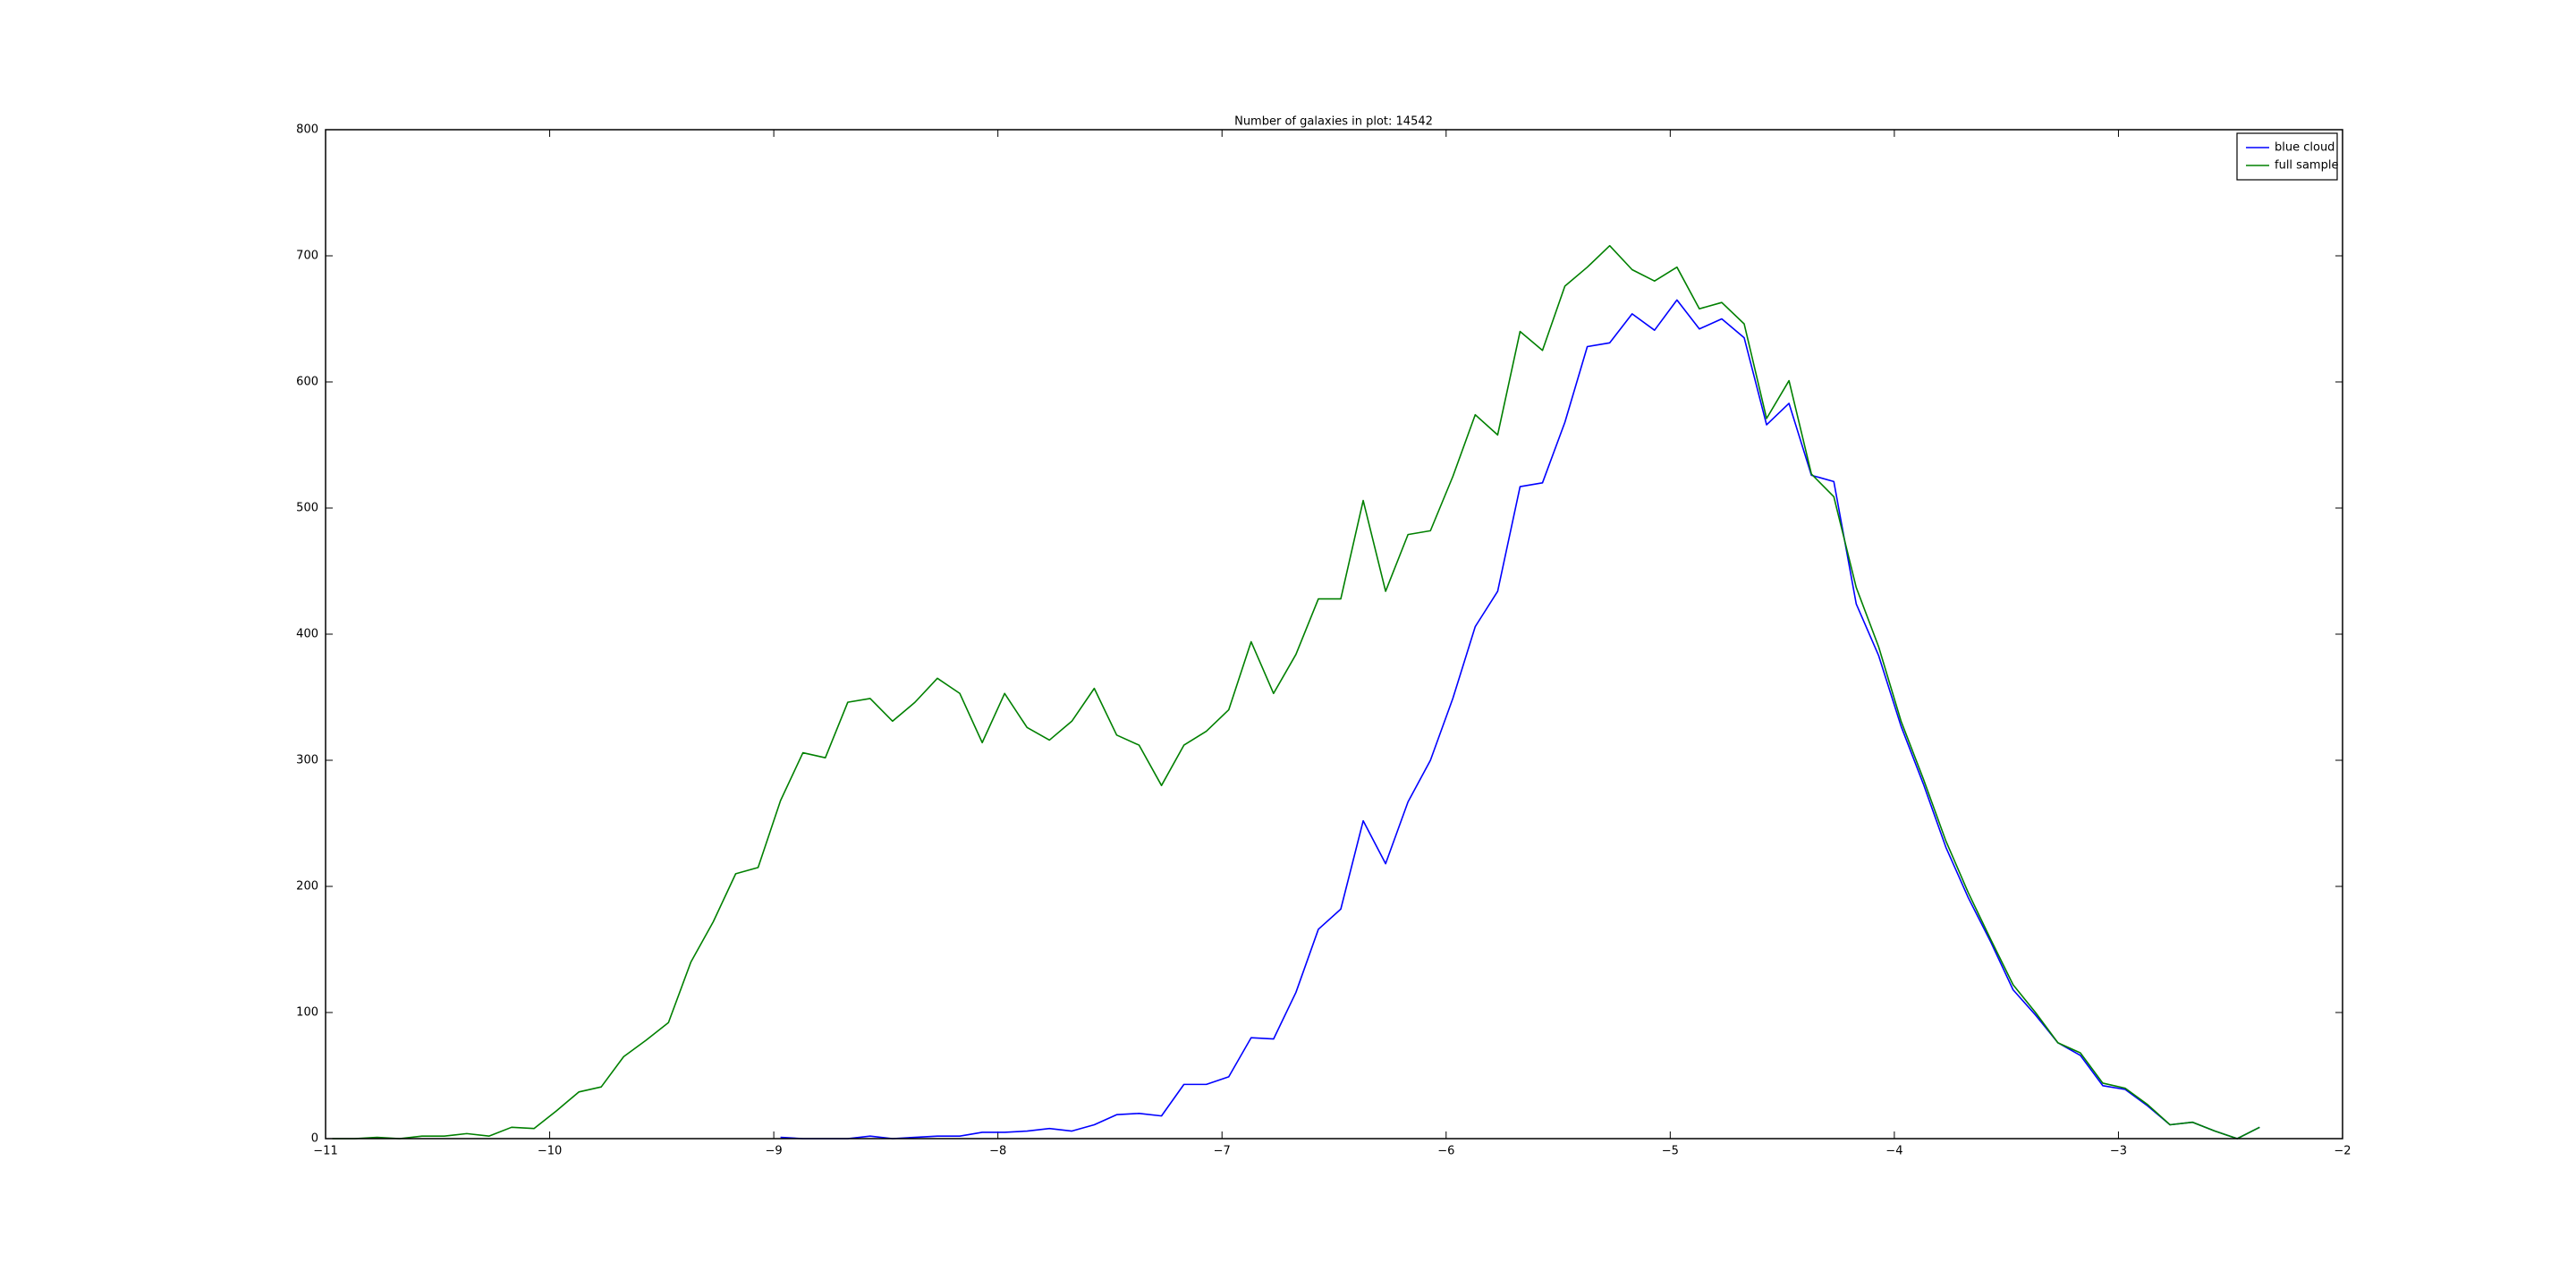 This screenshot has width=2576, height=1288. I want to click on y-tick-label: 200, so click(307, 887).